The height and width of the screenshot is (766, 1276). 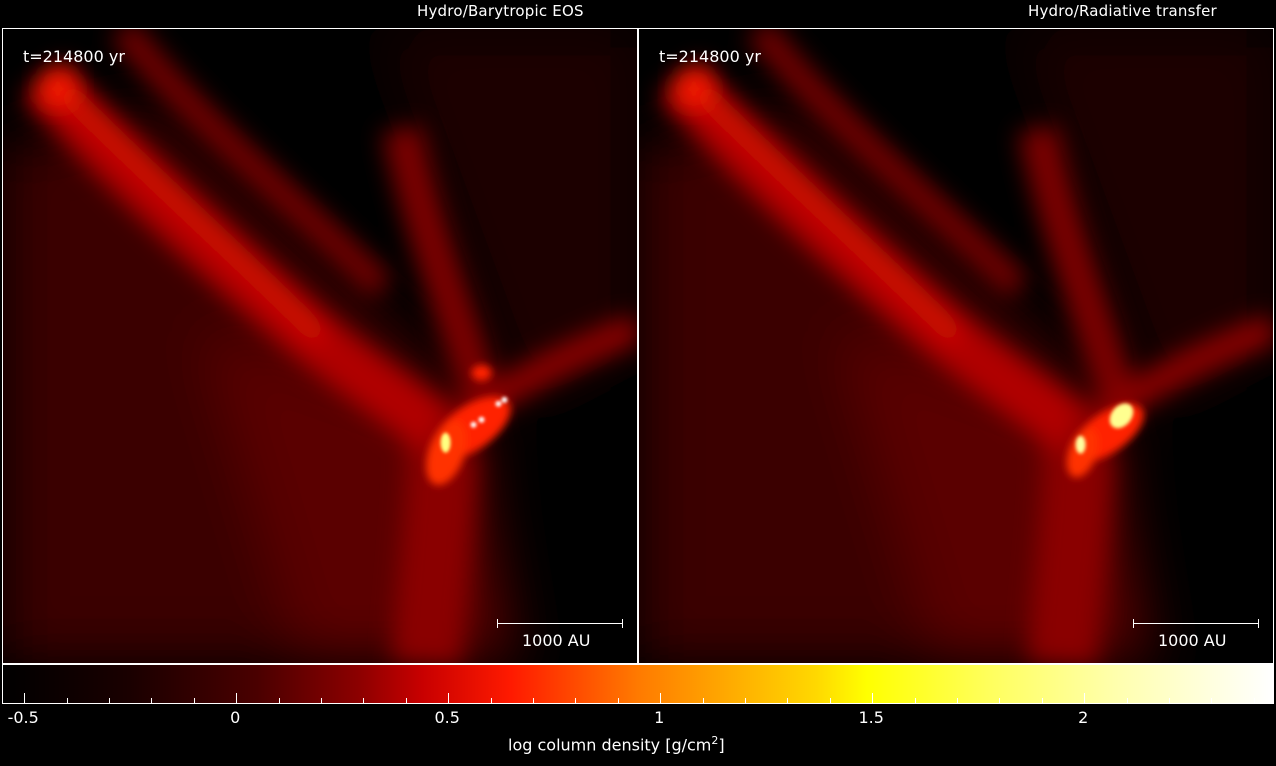 I want to click on panel-title-right: Hydro/Radiative transfer, so click(x=1122, y=11).